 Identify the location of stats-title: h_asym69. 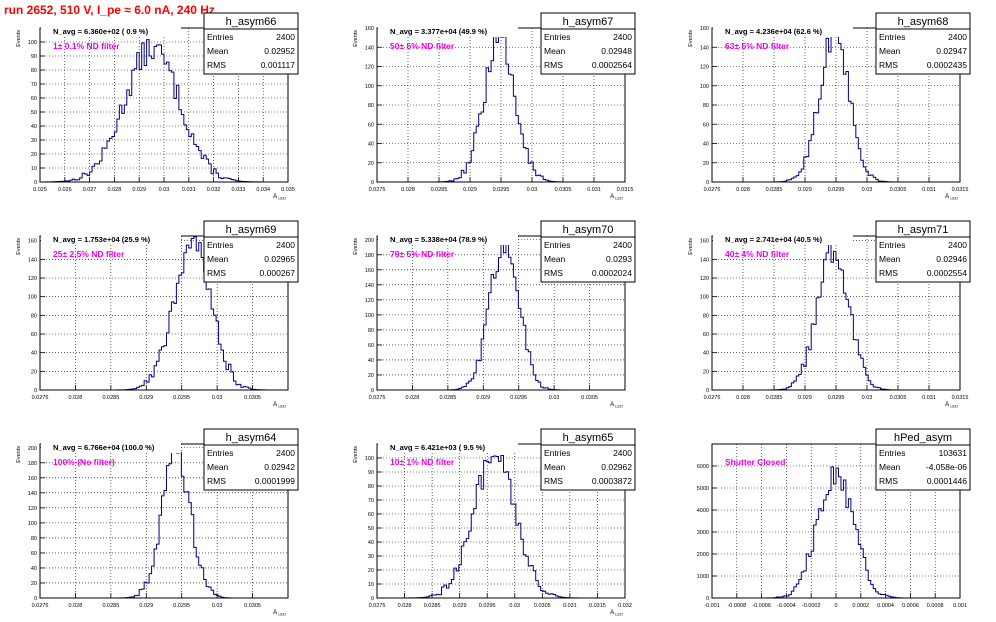
(251, 230).